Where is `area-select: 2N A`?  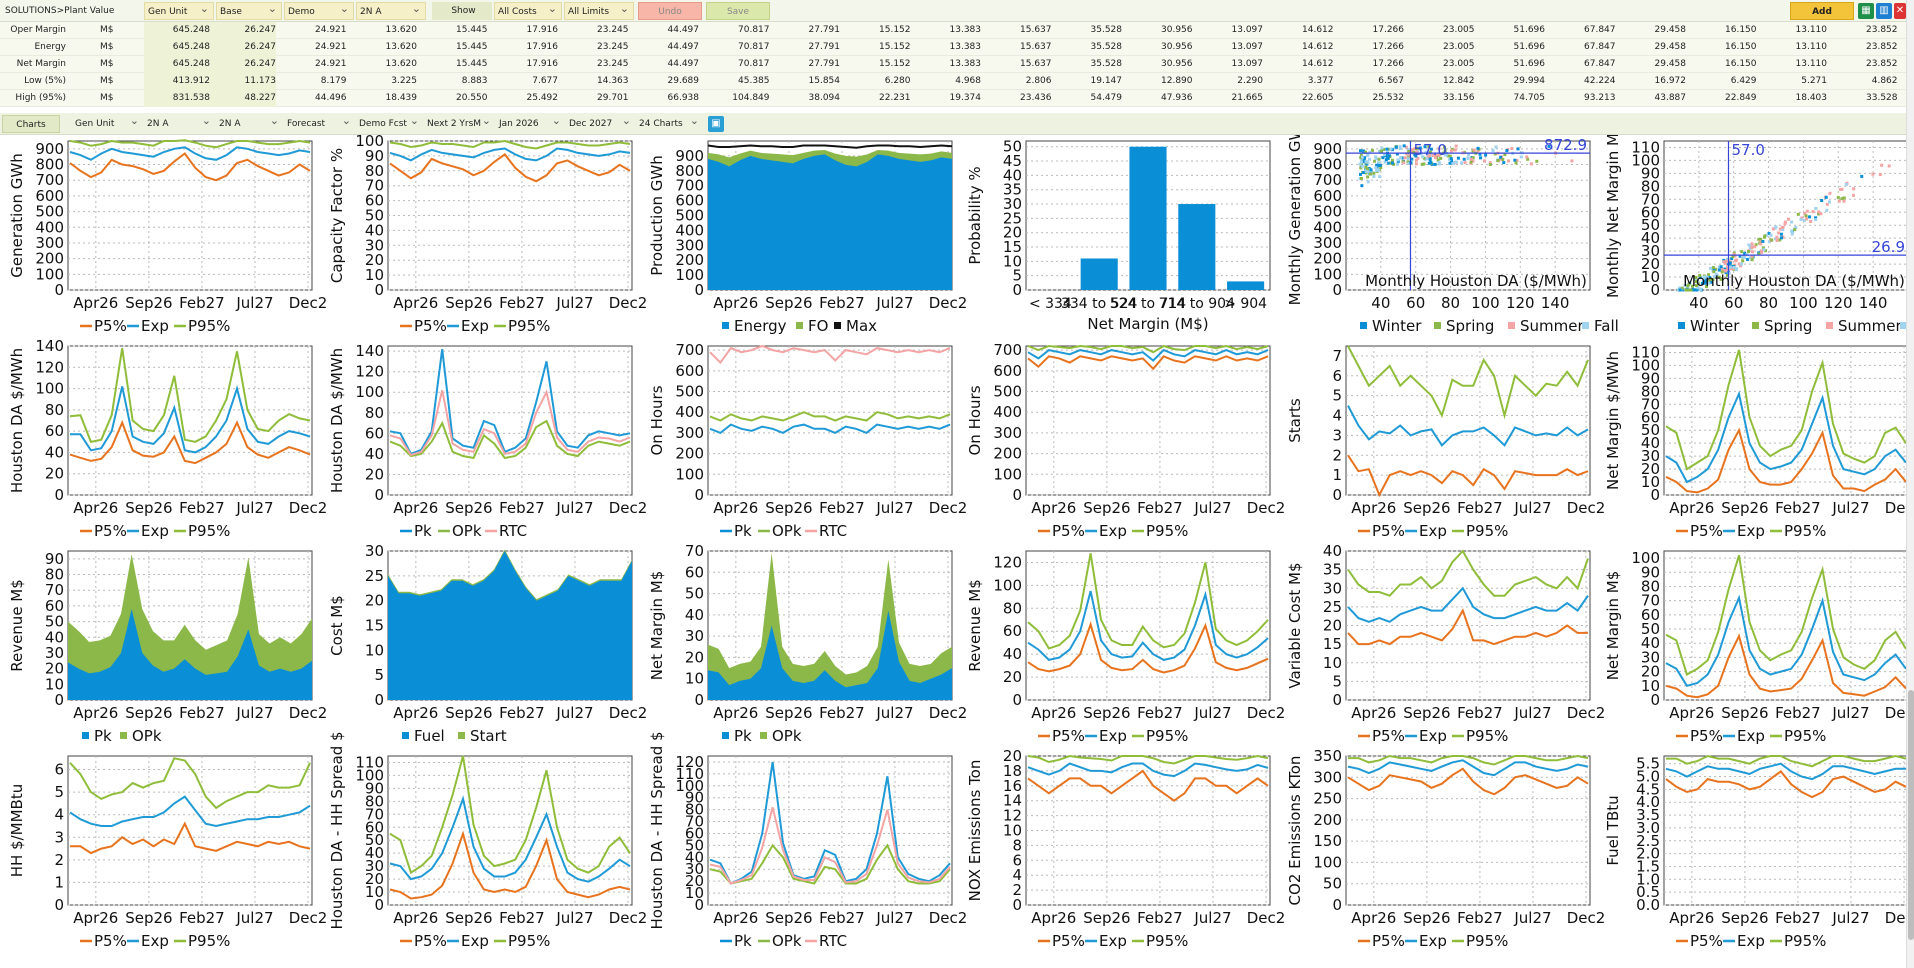 area-select: 2N A is located at coordinates (391, 11).